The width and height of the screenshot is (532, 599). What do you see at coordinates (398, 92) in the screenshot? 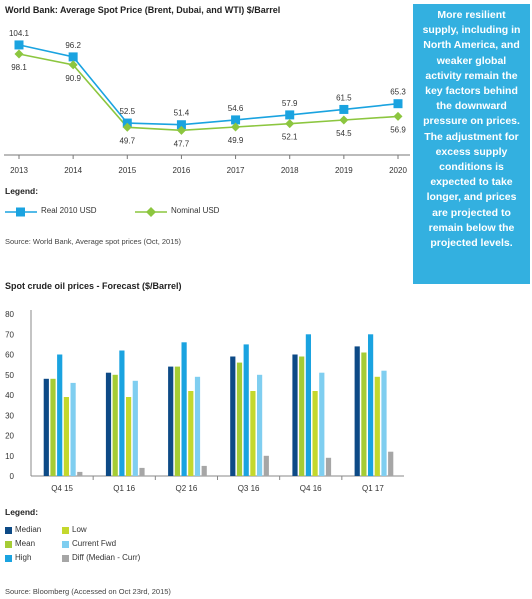
I see `real-value-label: 65.3` at bounding box center [398, 92].